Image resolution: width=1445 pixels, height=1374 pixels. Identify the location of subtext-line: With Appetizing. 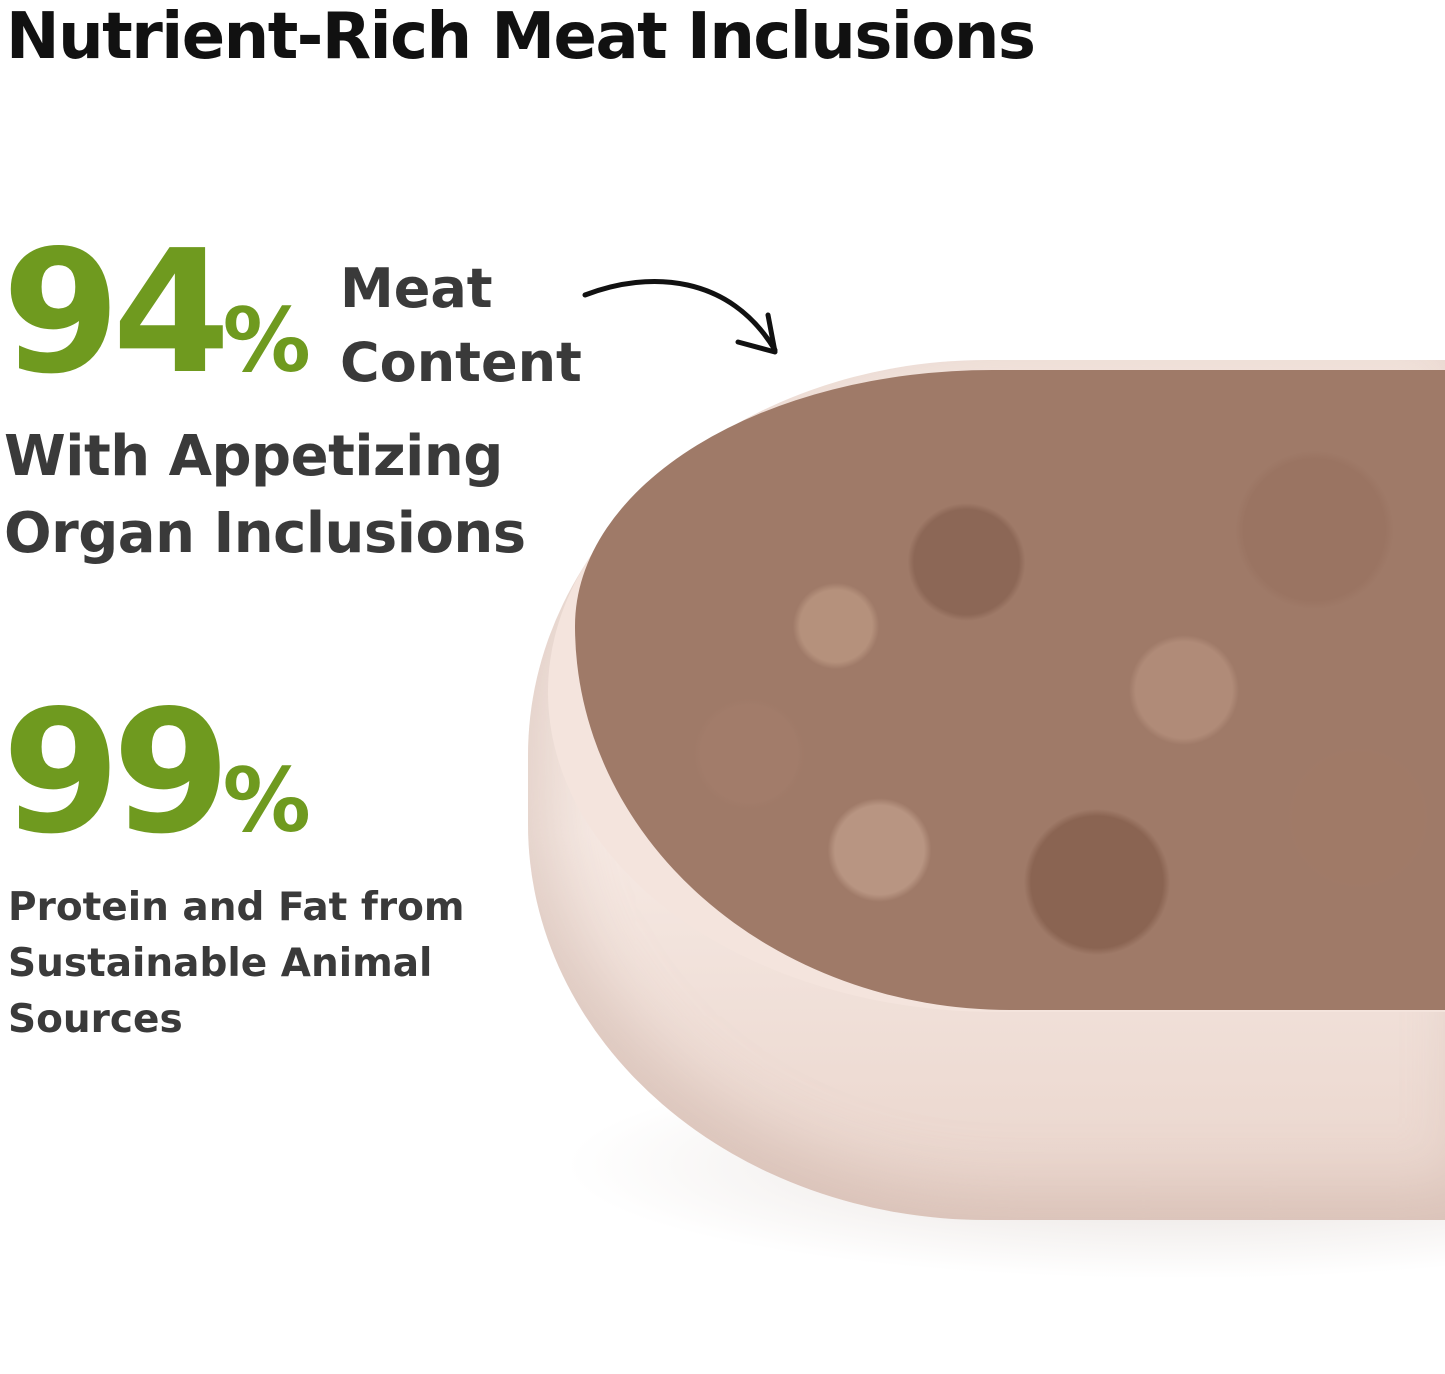
(253, 456).